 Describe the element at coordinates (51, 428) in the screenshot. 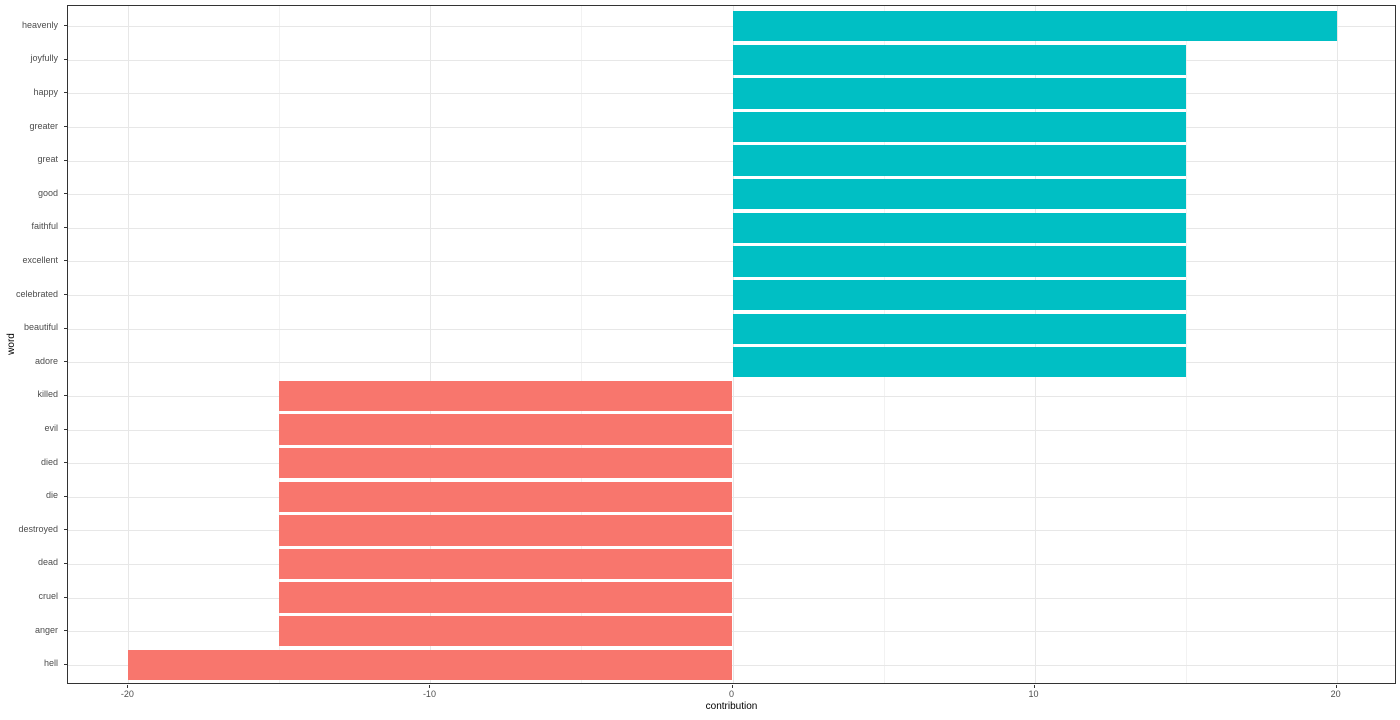

I see `y-tick-label-evil: evil` at that location.